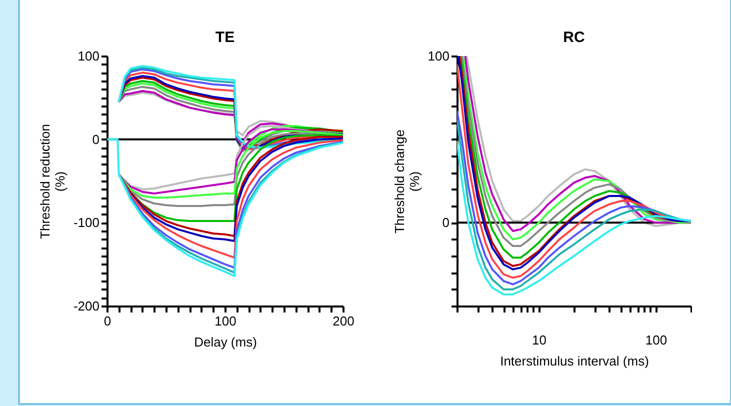 The width and height of the screenshot is (731, 406). Describe the element at coordinates (574, 361) in the screenshot. I see `x-axis-title: Interstimulus interval (ms)` at that location.